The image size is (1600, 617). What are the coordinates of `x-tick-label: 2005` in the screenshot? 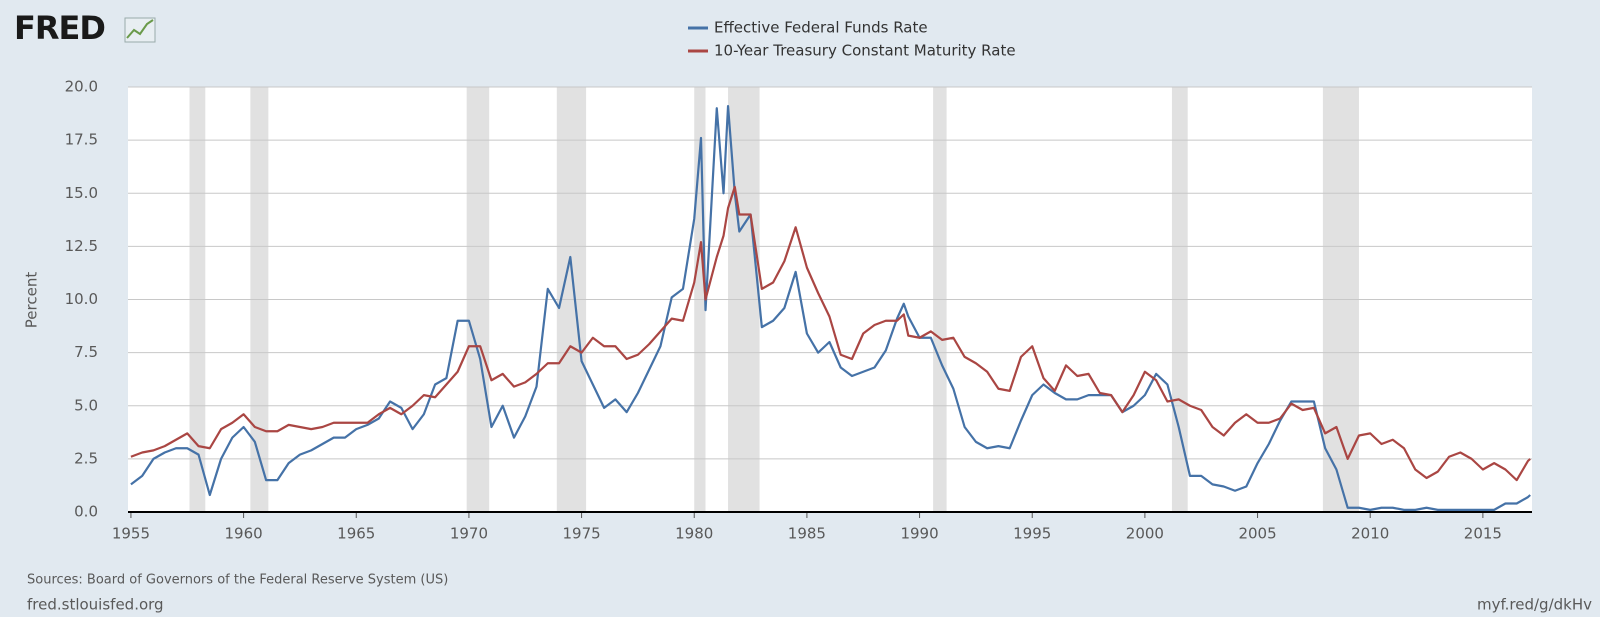 It's located at (1257, 534).